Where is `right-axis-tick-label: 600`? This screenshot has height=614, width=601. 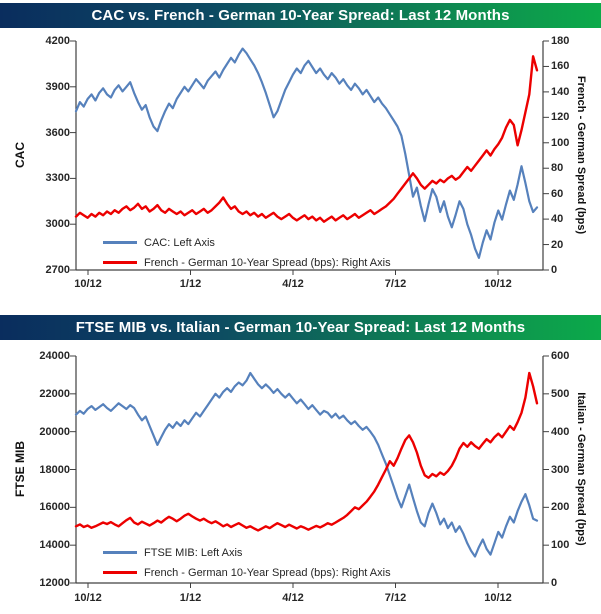 right-axis-tick-label: 600 is located at coordinates (560, 356).